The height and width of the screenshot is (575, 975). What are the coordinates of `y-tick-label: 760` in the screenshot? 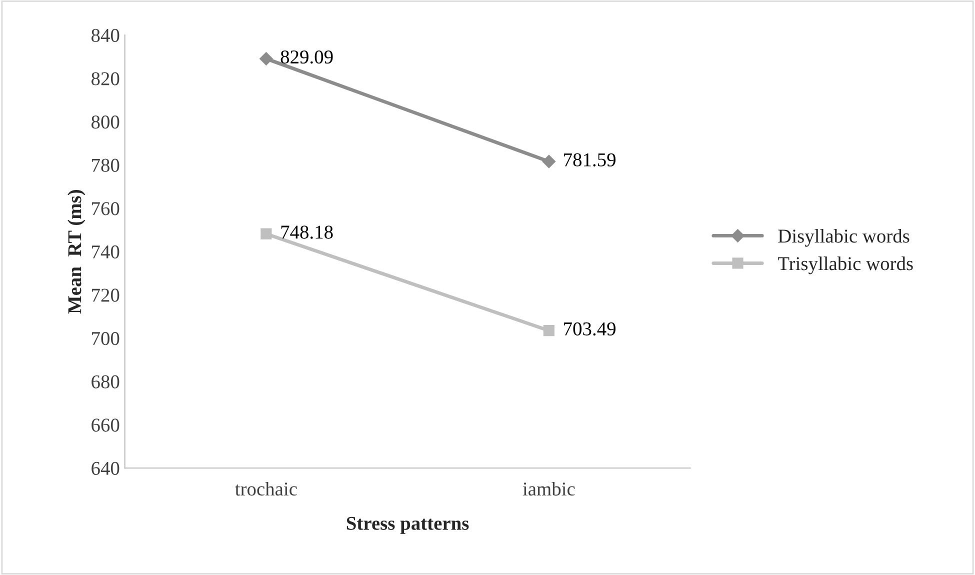 It's located at (106, 209).